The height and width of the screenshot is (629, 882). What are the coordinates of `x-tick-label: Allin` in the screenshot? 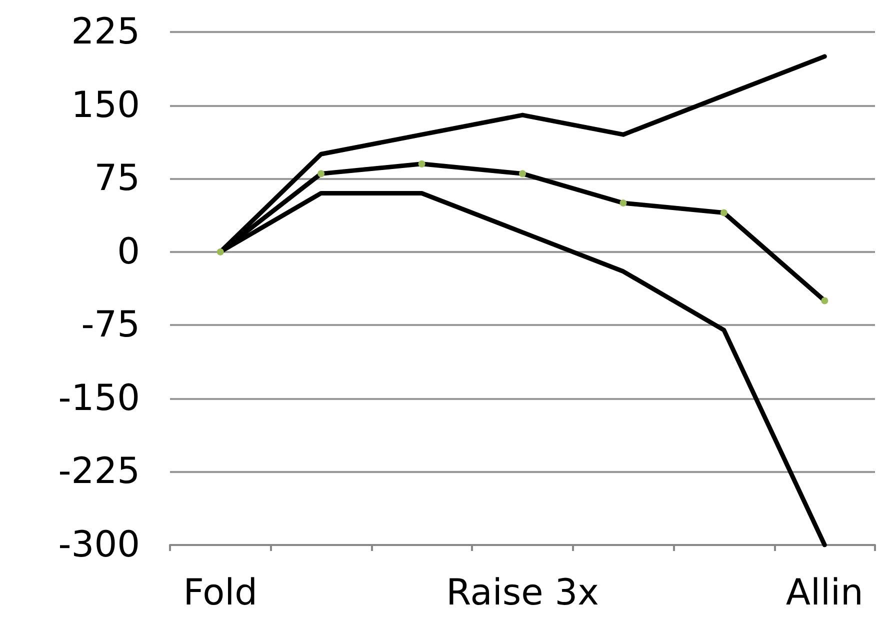 It's located at (825, 593).